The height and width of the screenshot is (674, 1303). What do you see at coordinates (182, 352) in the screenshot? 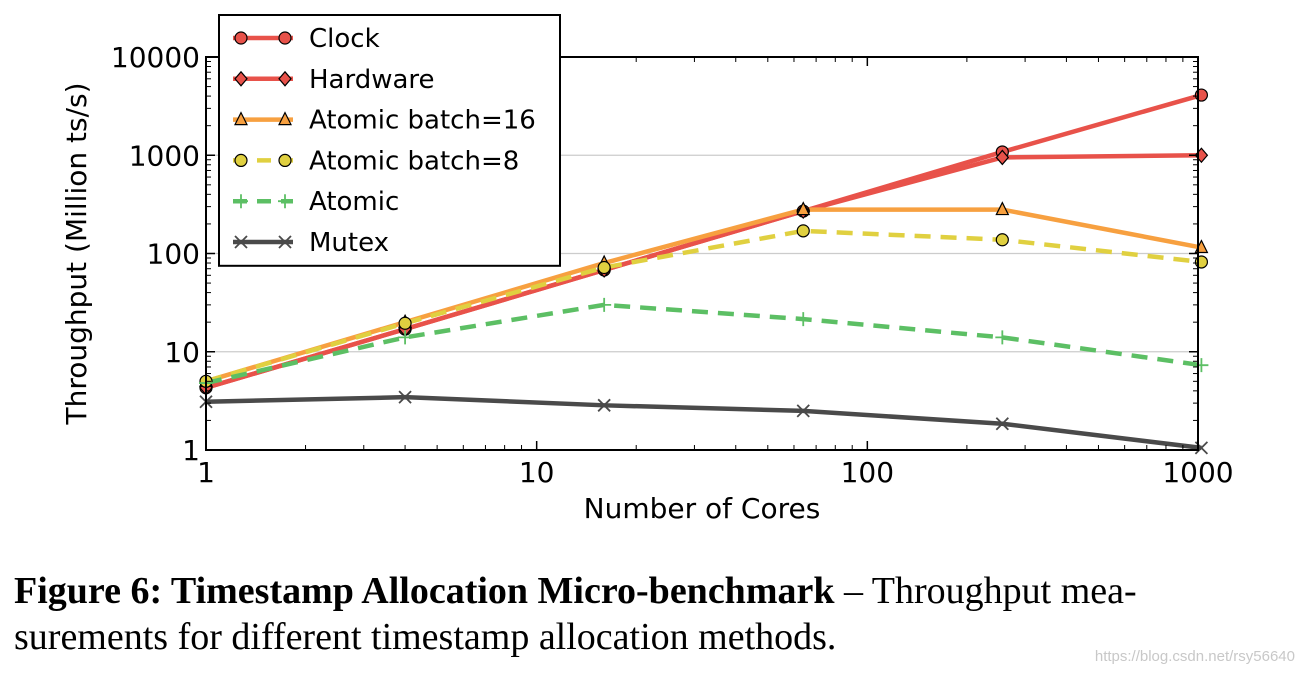
I see `y-tick-label: 10` at bounding box center [182, 352].